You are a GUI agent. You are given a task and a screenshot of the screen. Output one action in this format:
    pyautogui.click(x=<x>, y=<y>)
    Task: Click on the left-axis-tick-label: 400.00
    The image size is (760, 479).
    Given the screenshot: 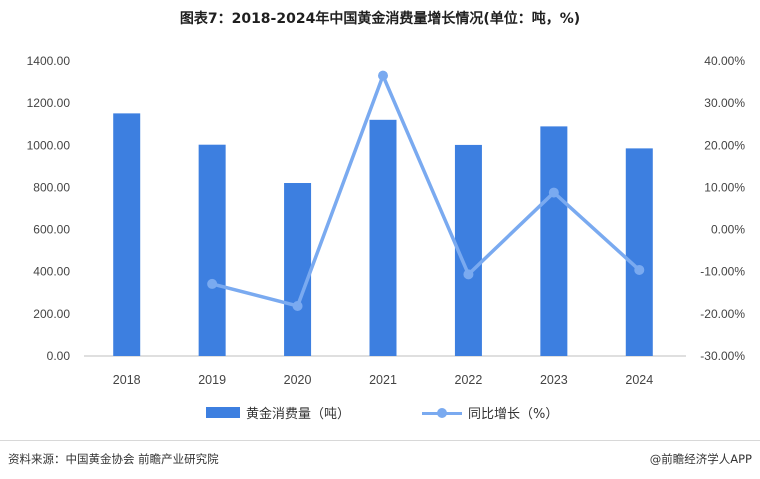 What is the action you would take?
    pyautogui.click(x=51, y=272)
    